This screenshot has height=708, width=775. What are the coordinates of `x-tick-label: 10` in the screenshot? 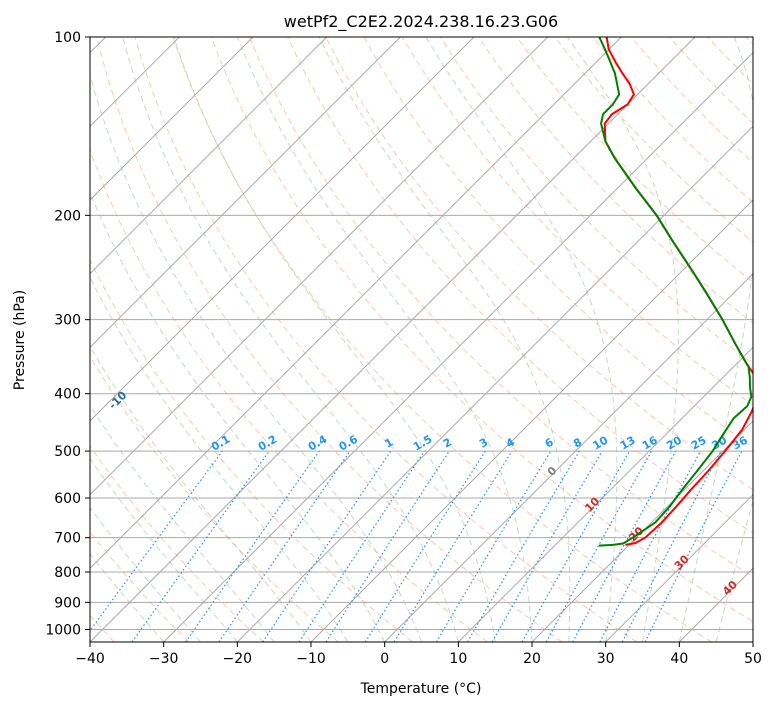 It's located at (458, 659).